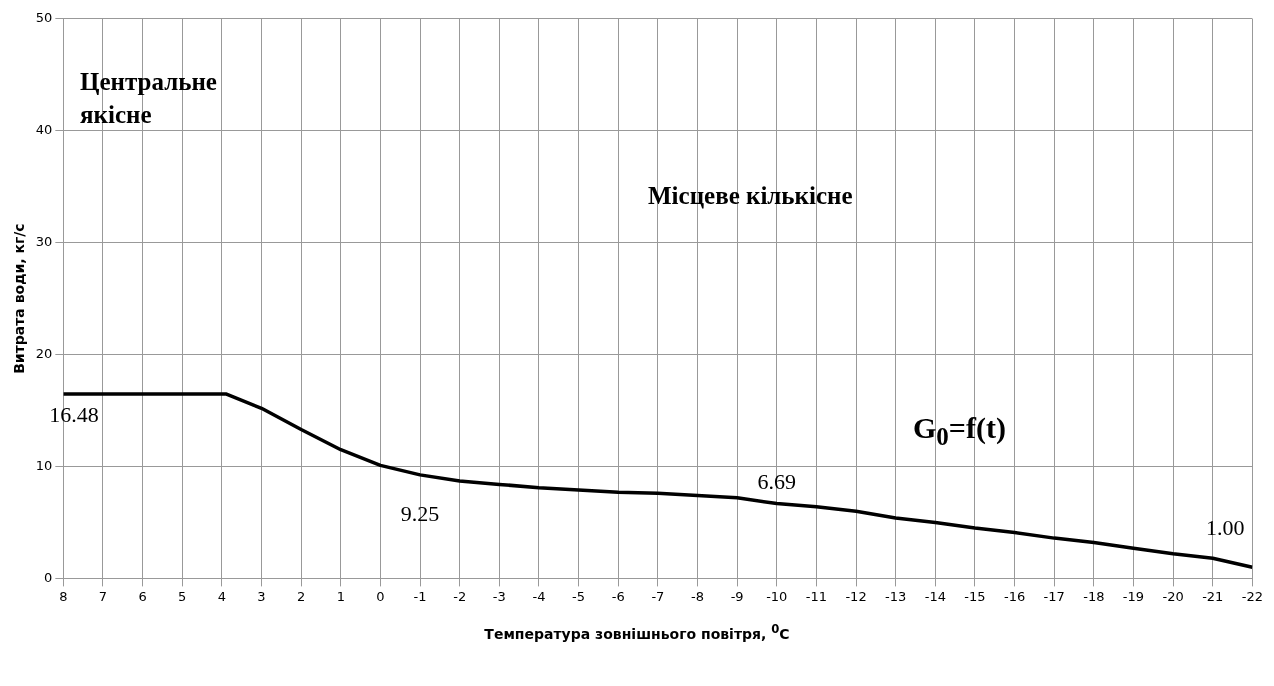 This screenshot has height=686, width=1274. What do you see at coordinates (658, 596) in the screenshot?
I see `x-tick-label: -7` at bounding box center [658, 596].